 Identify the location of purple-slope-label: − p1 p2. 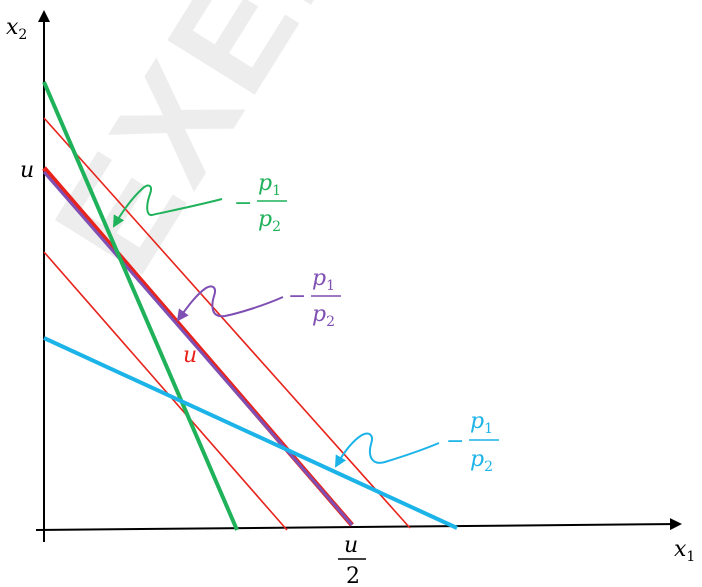
(314, 298).